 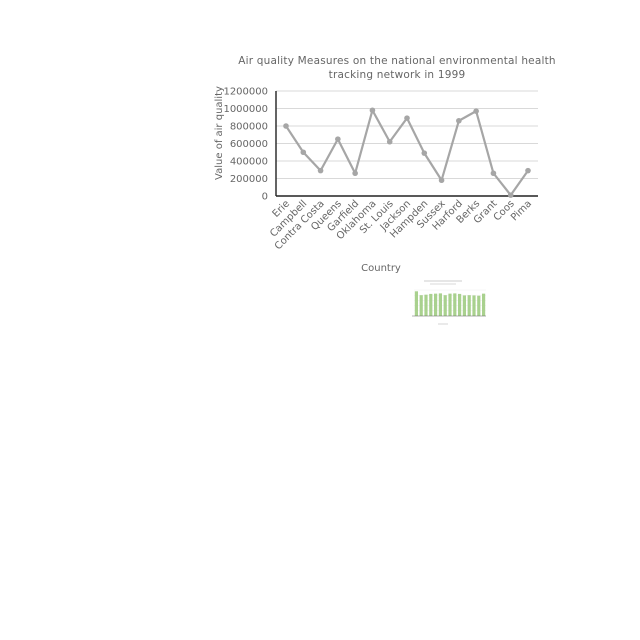 I want to click on data-points, so click(x=407, y=152).